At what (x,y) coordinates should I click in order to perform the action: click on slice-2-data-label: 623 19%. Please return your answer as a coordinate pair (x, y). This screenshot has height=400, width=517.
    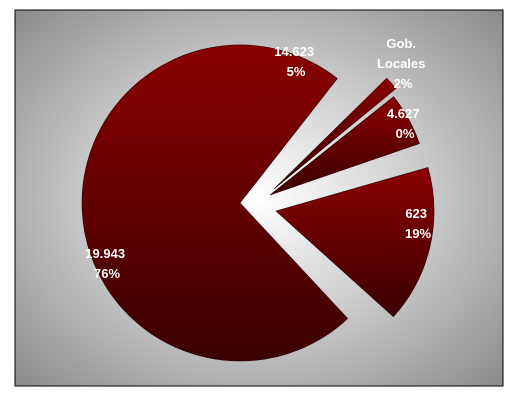
    Looking at the image, I should click on (418, 223).